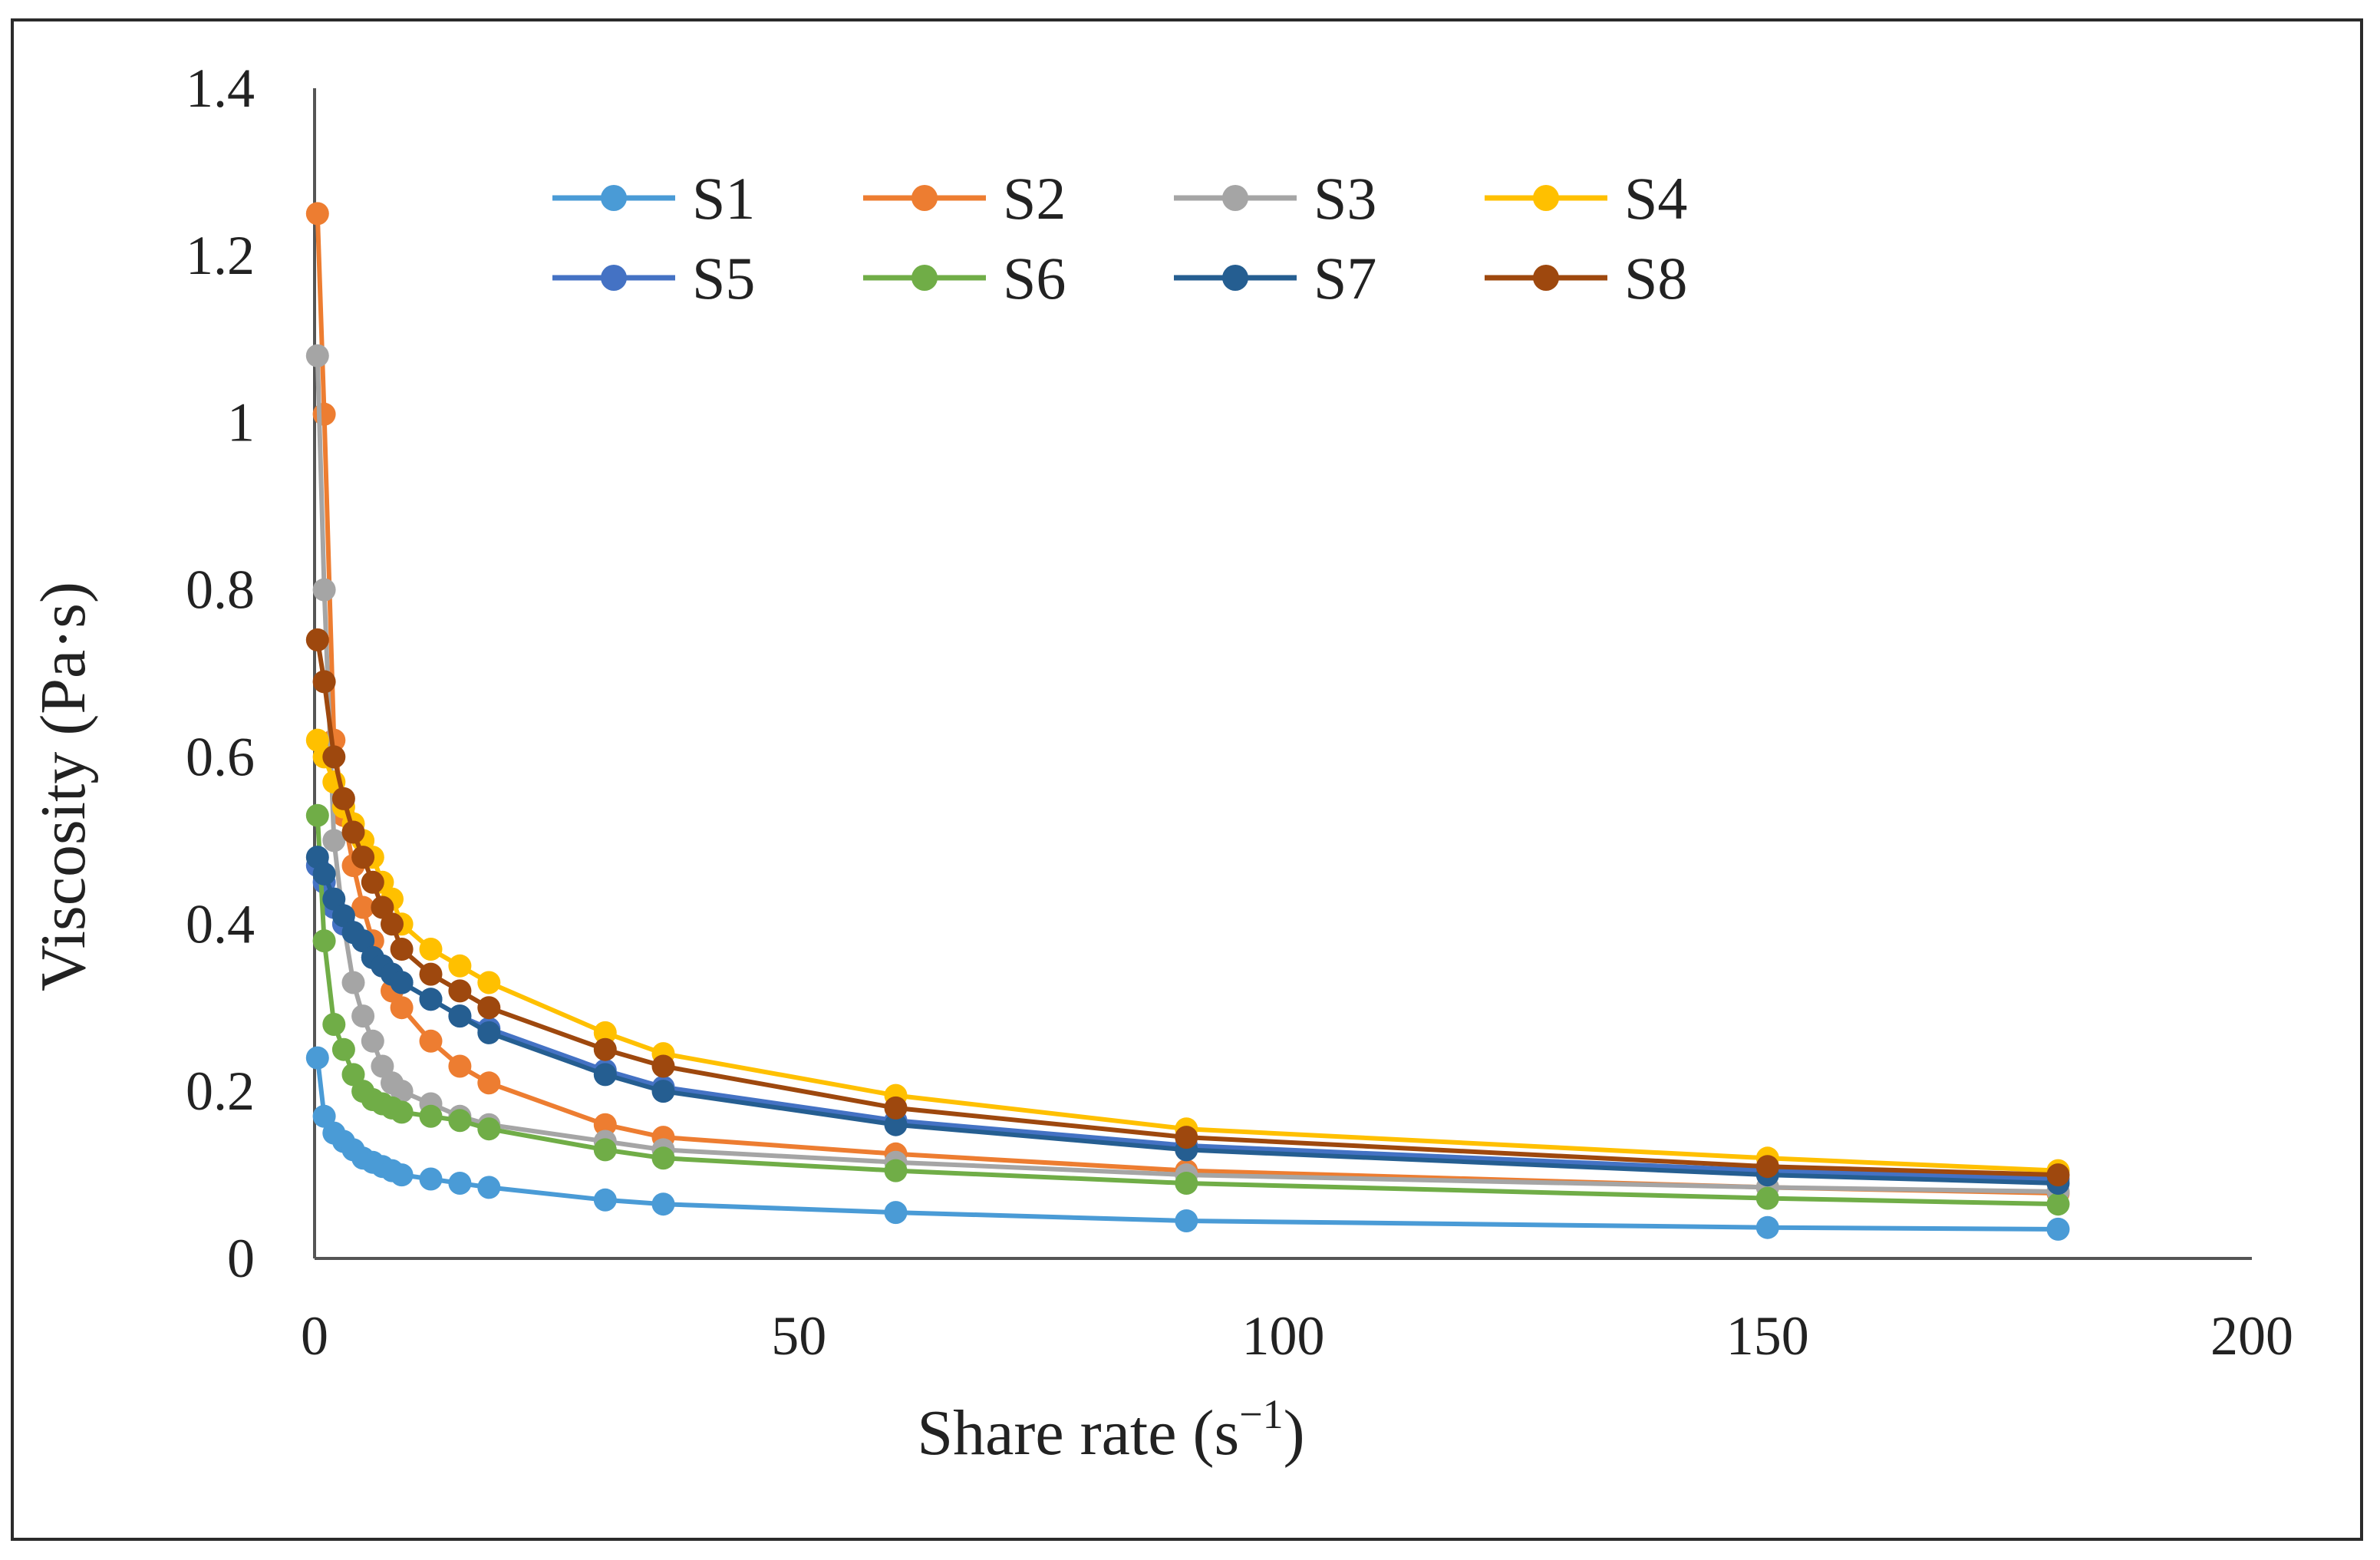 The height and width of the screenshot is (1560, 2380). What do you see at coordinates (63, 786) in the screenshot?
I see `y-axis-title: Viscosity (Pa·s)` at bounding box center [63, 786].